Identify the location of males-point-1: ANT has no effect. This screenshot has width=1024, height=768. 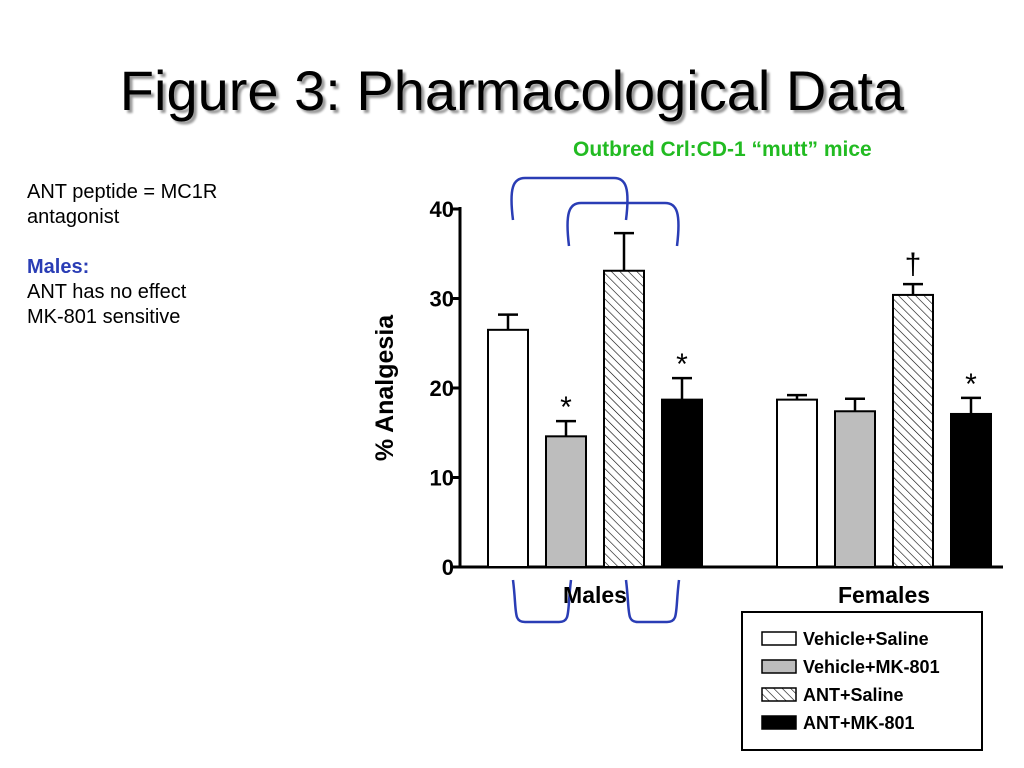
(107, 292).